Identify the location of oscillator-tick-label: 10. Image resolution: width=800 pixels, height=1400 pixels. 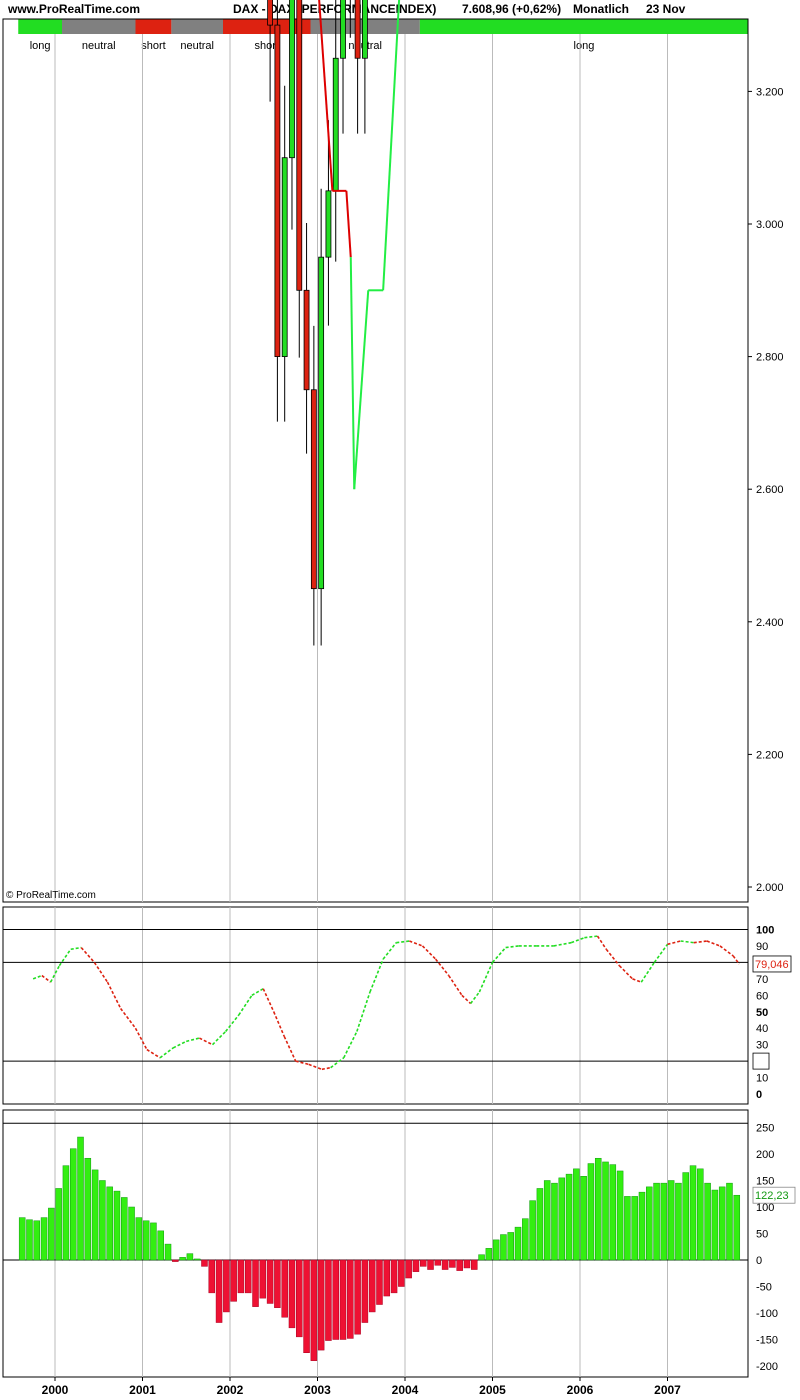
(762, 1079).